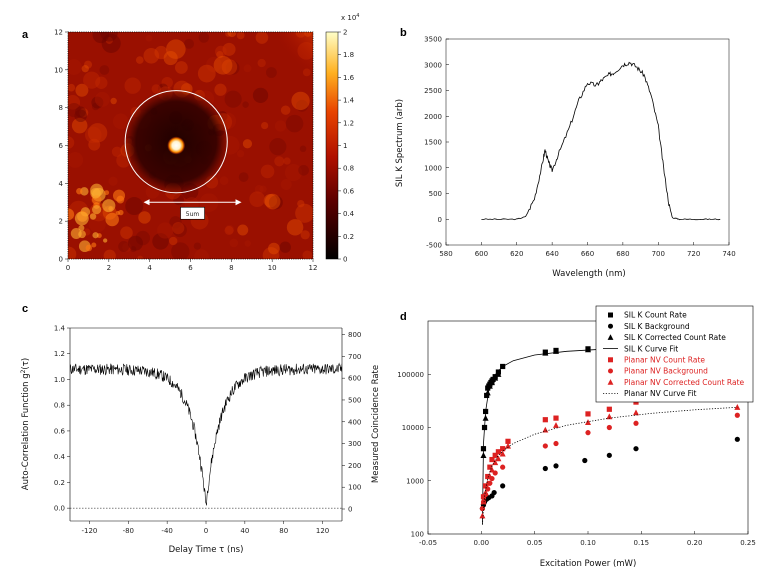 Image resolution: width=763 pixels, height=584 pixels. Describe the element at coordinates (403, 317) in the screenshot. I see `panel-label-d: d` at that location.